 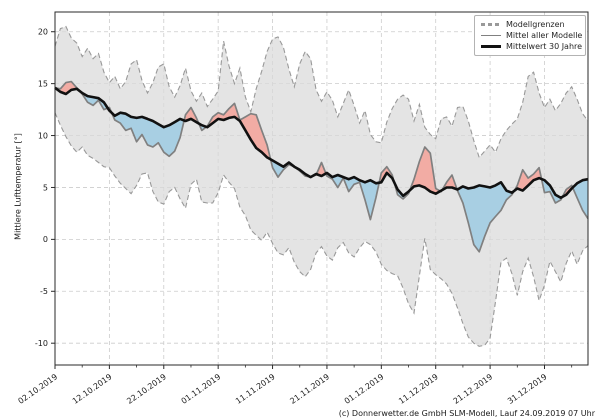 I want to click on legend-label: Modellgrenzen, so click(x=535, y=24).